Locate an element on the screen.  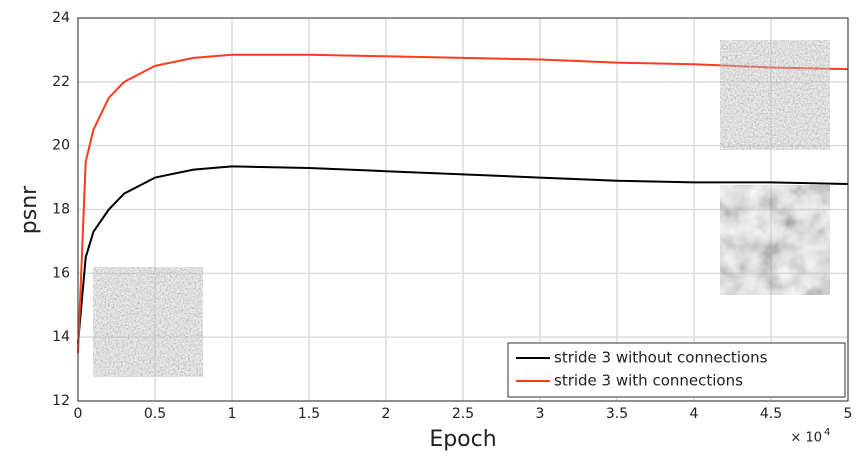
x-axis-label: Epoch is located at coordinates (462, 439).